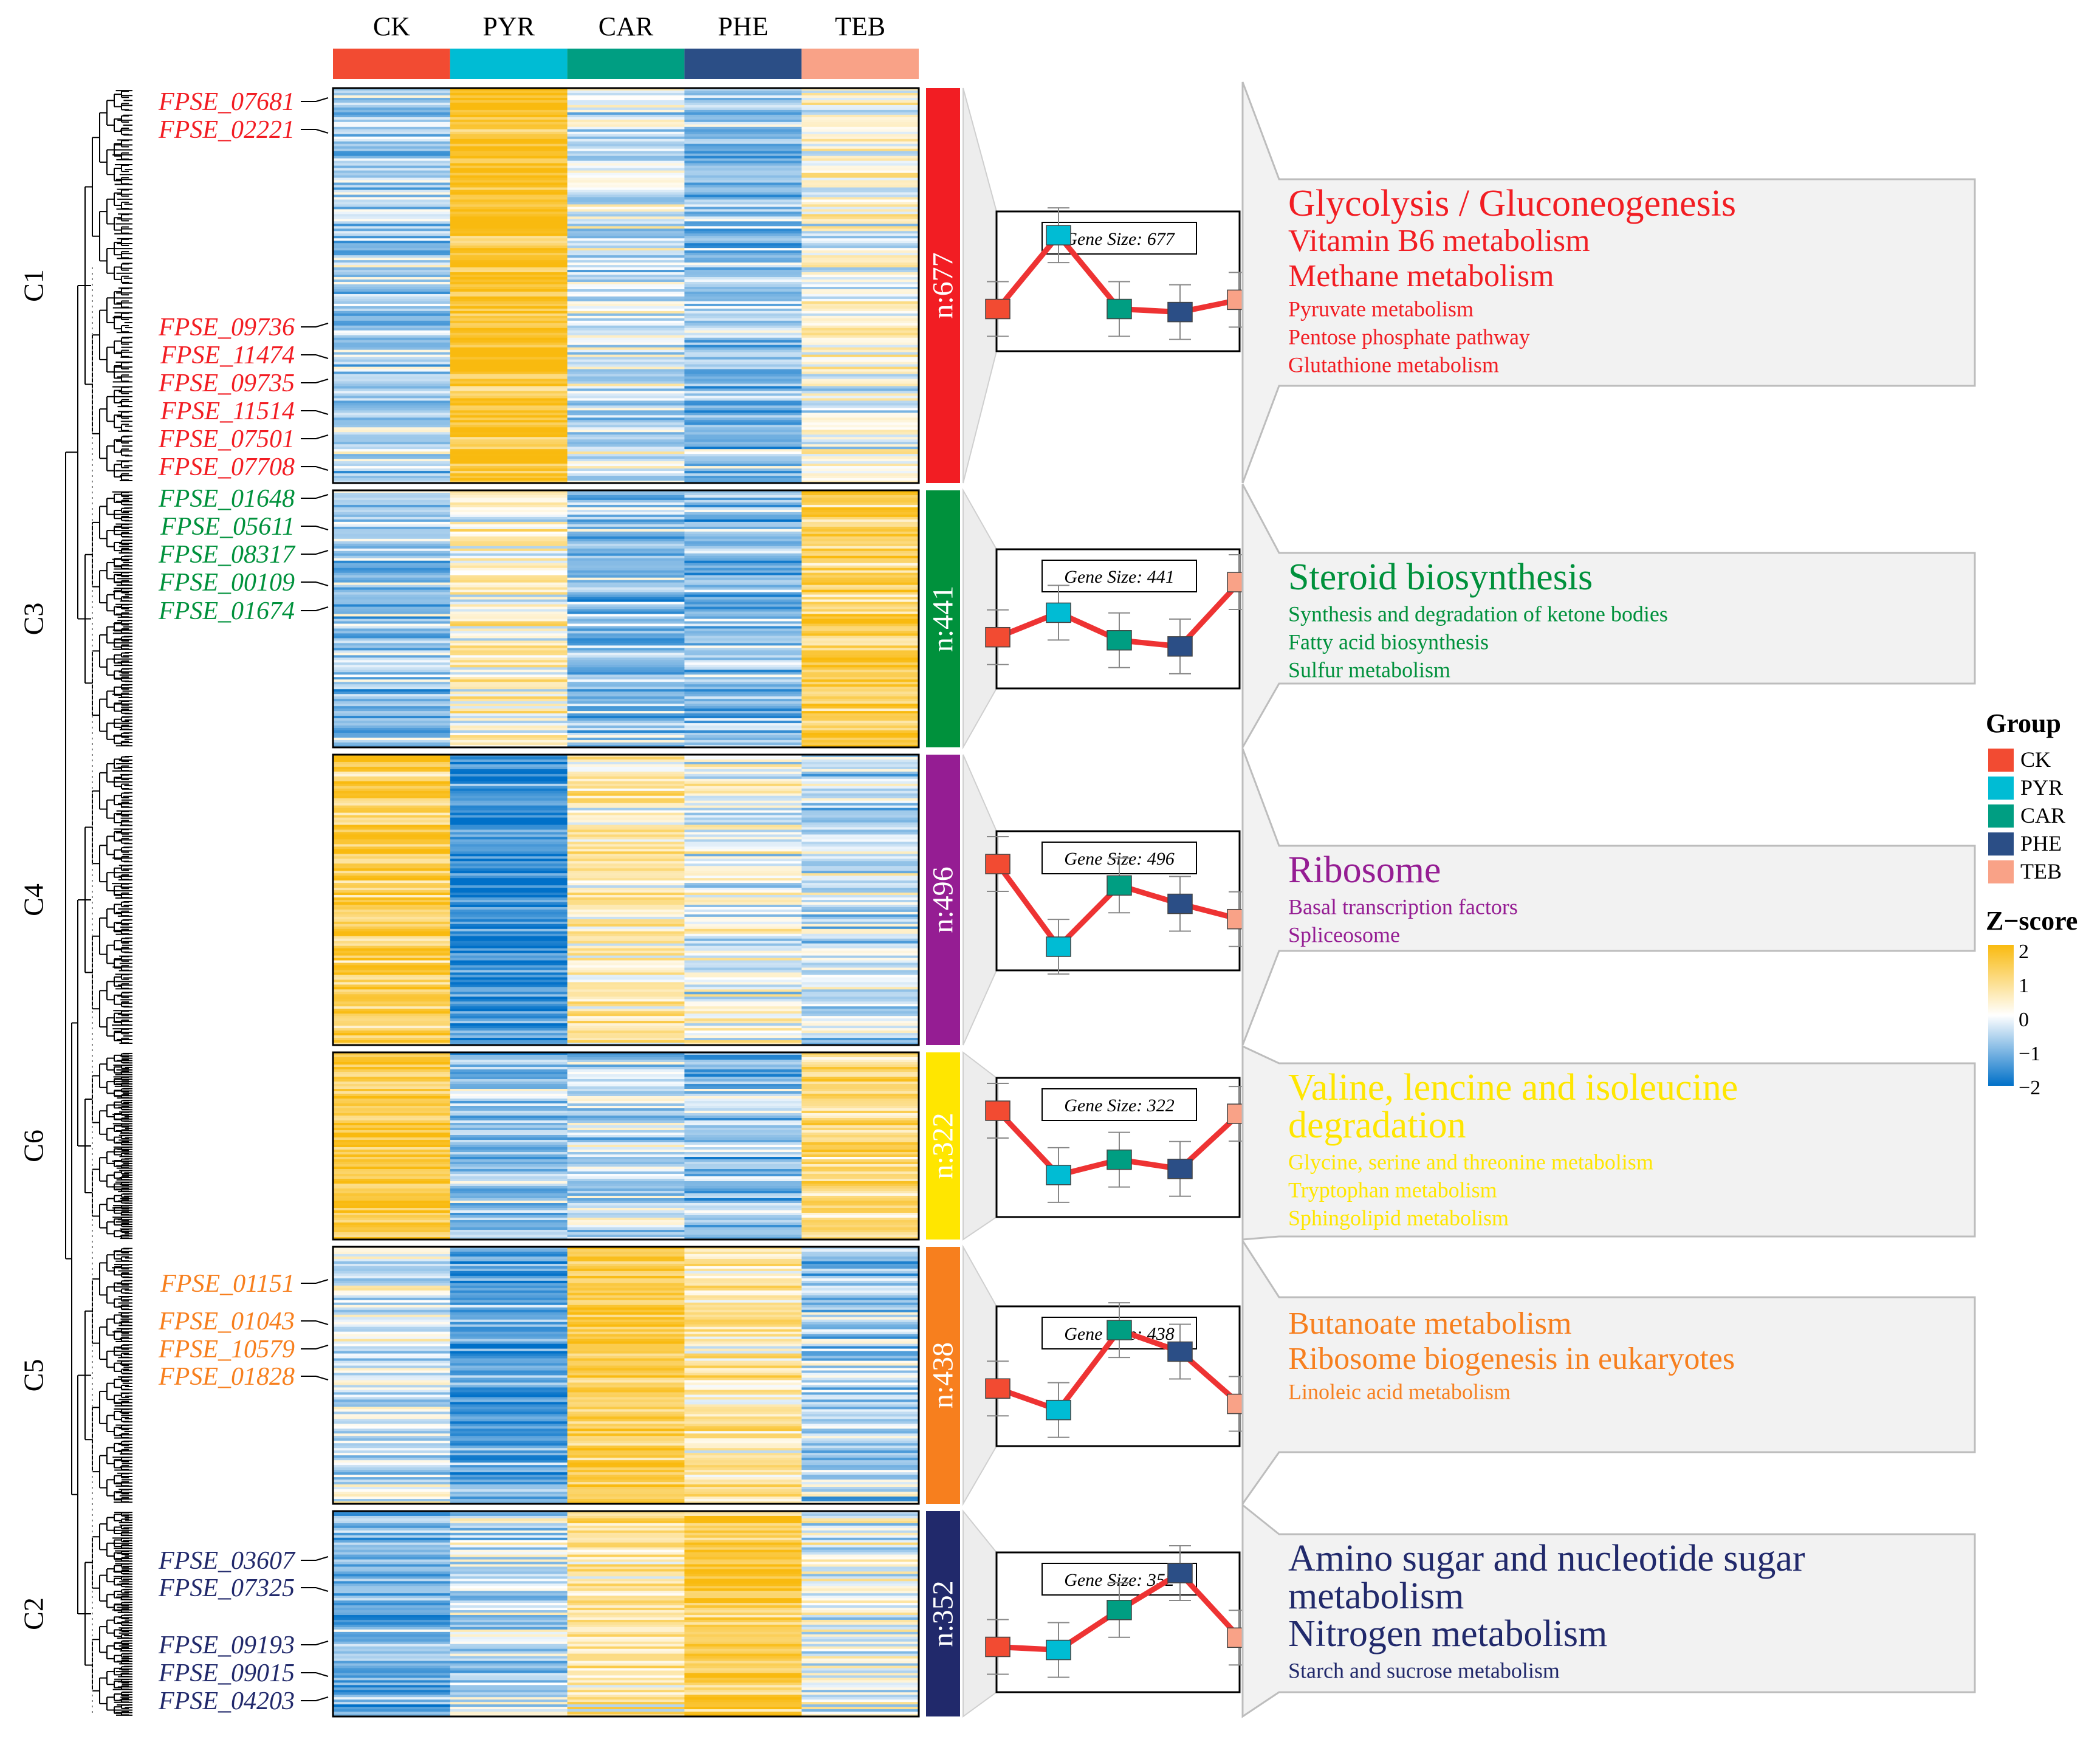 The height and width of the screenshot is (1742, 2100). What do you see at coordinates (1119, 1106) in the screenshot?
I see `gene-size-label: Gene Size: 322` at bounding box center [1119, 1106].